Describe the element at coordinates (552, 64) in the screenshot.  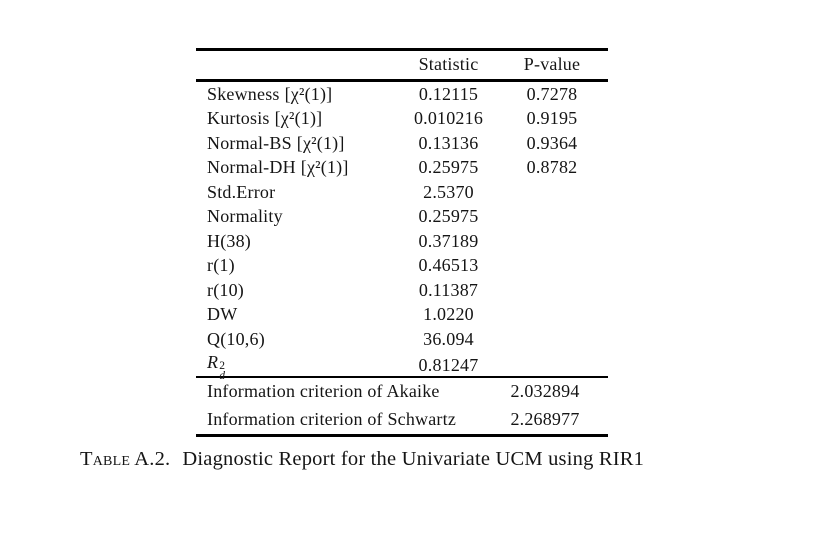
I see `column-header-pvalue: P-value` at that location.